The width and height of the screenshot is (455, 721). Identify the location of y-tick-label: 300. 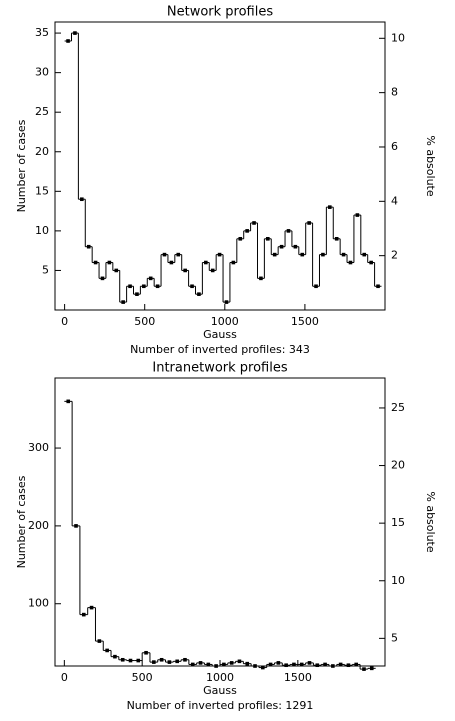
(38, 447).